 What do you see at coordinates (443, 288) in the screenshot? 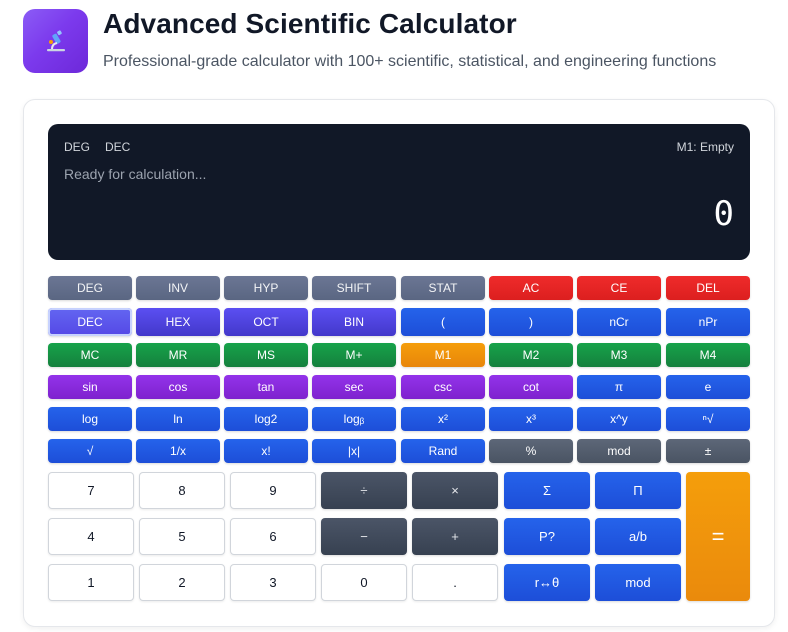
I see `stat-button: STAT` at bounding box center [443, 288].